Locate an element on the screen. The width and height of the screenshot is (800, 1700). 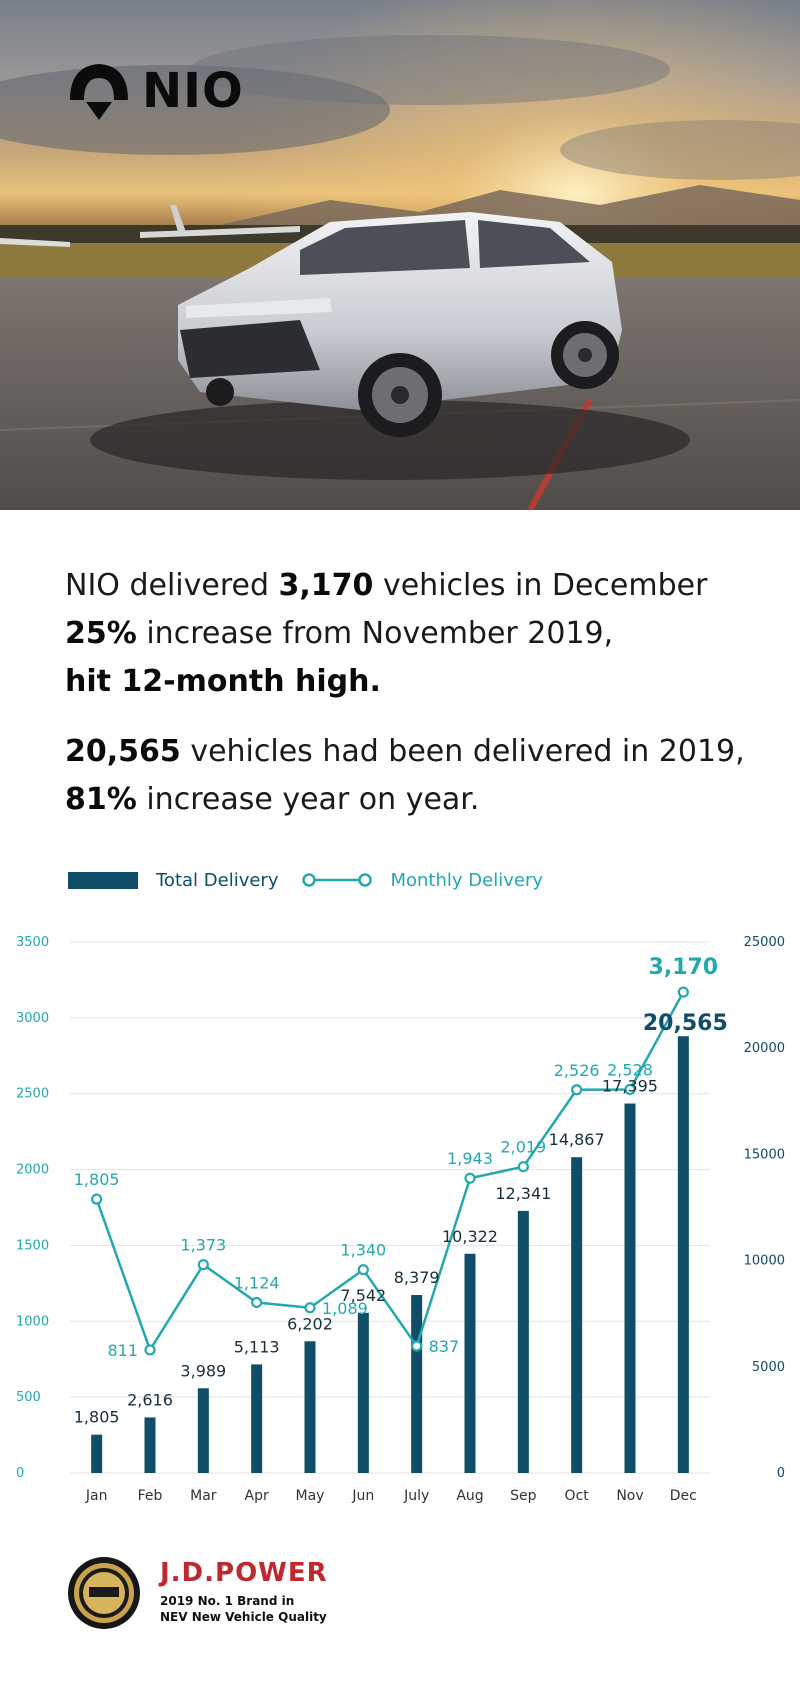
total-label-May: 6,202 is located at coordinates (310, 1323).